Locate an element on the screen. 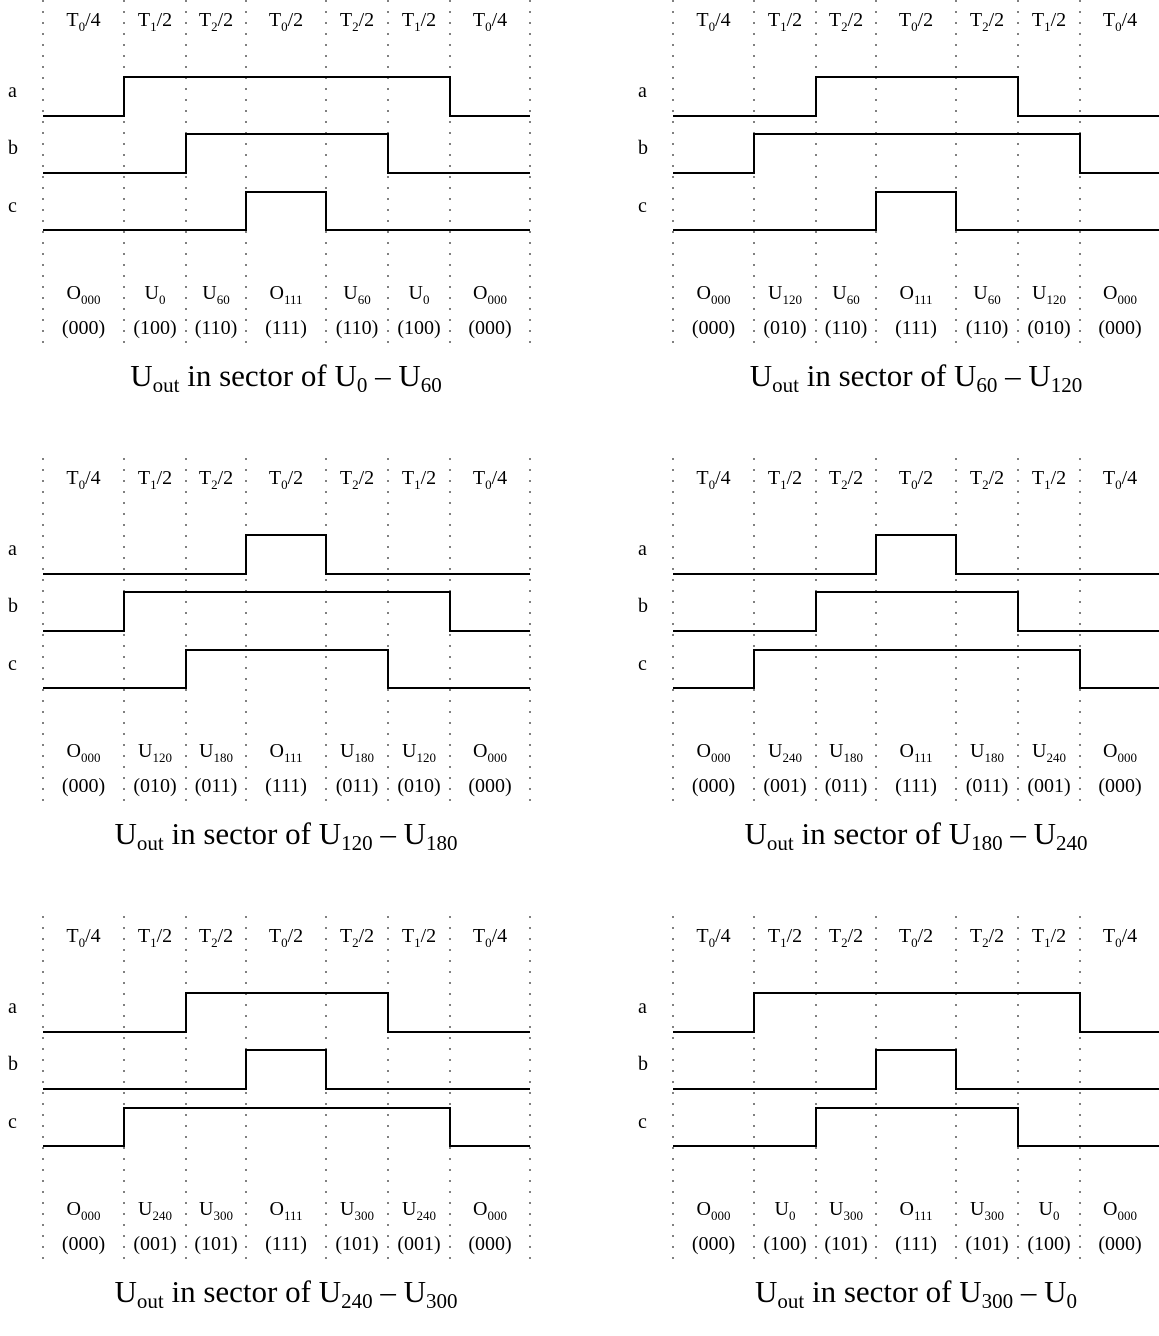  panel-title: Uout in sector of U0 – U60 is located at coordinates (285, 377).